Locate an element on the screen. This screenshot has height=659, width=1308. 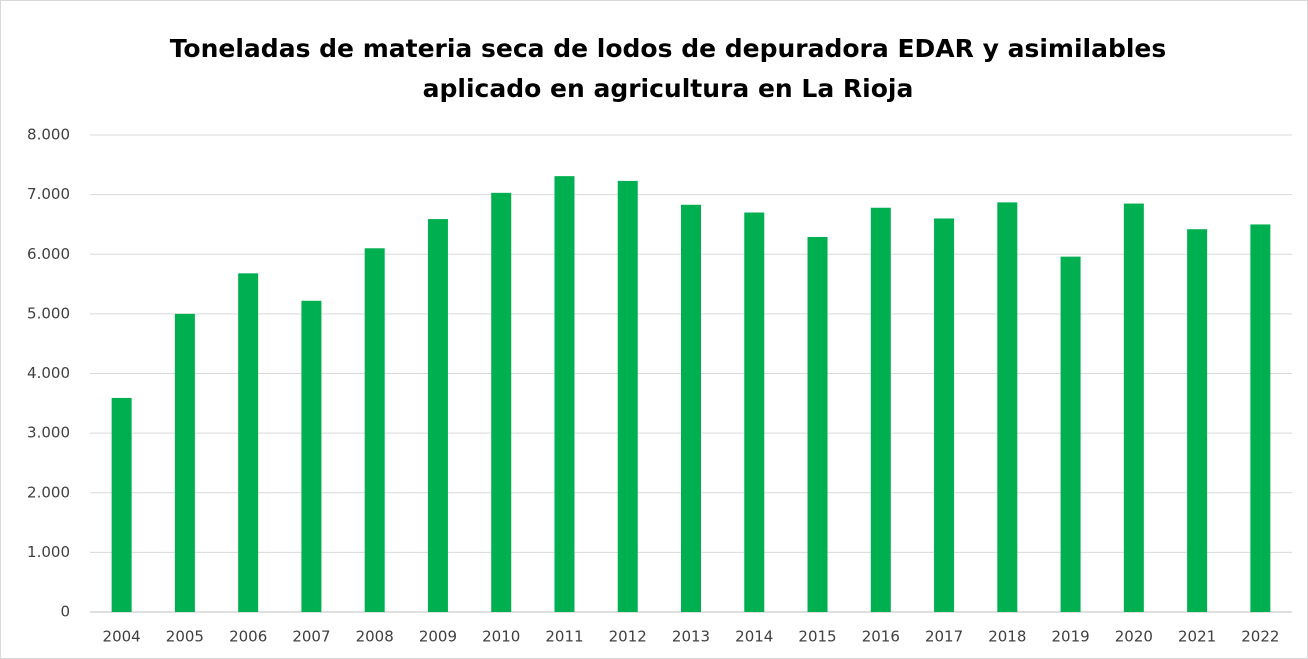
y-tick-label: 6.000 is located at coordinates (48, 254).